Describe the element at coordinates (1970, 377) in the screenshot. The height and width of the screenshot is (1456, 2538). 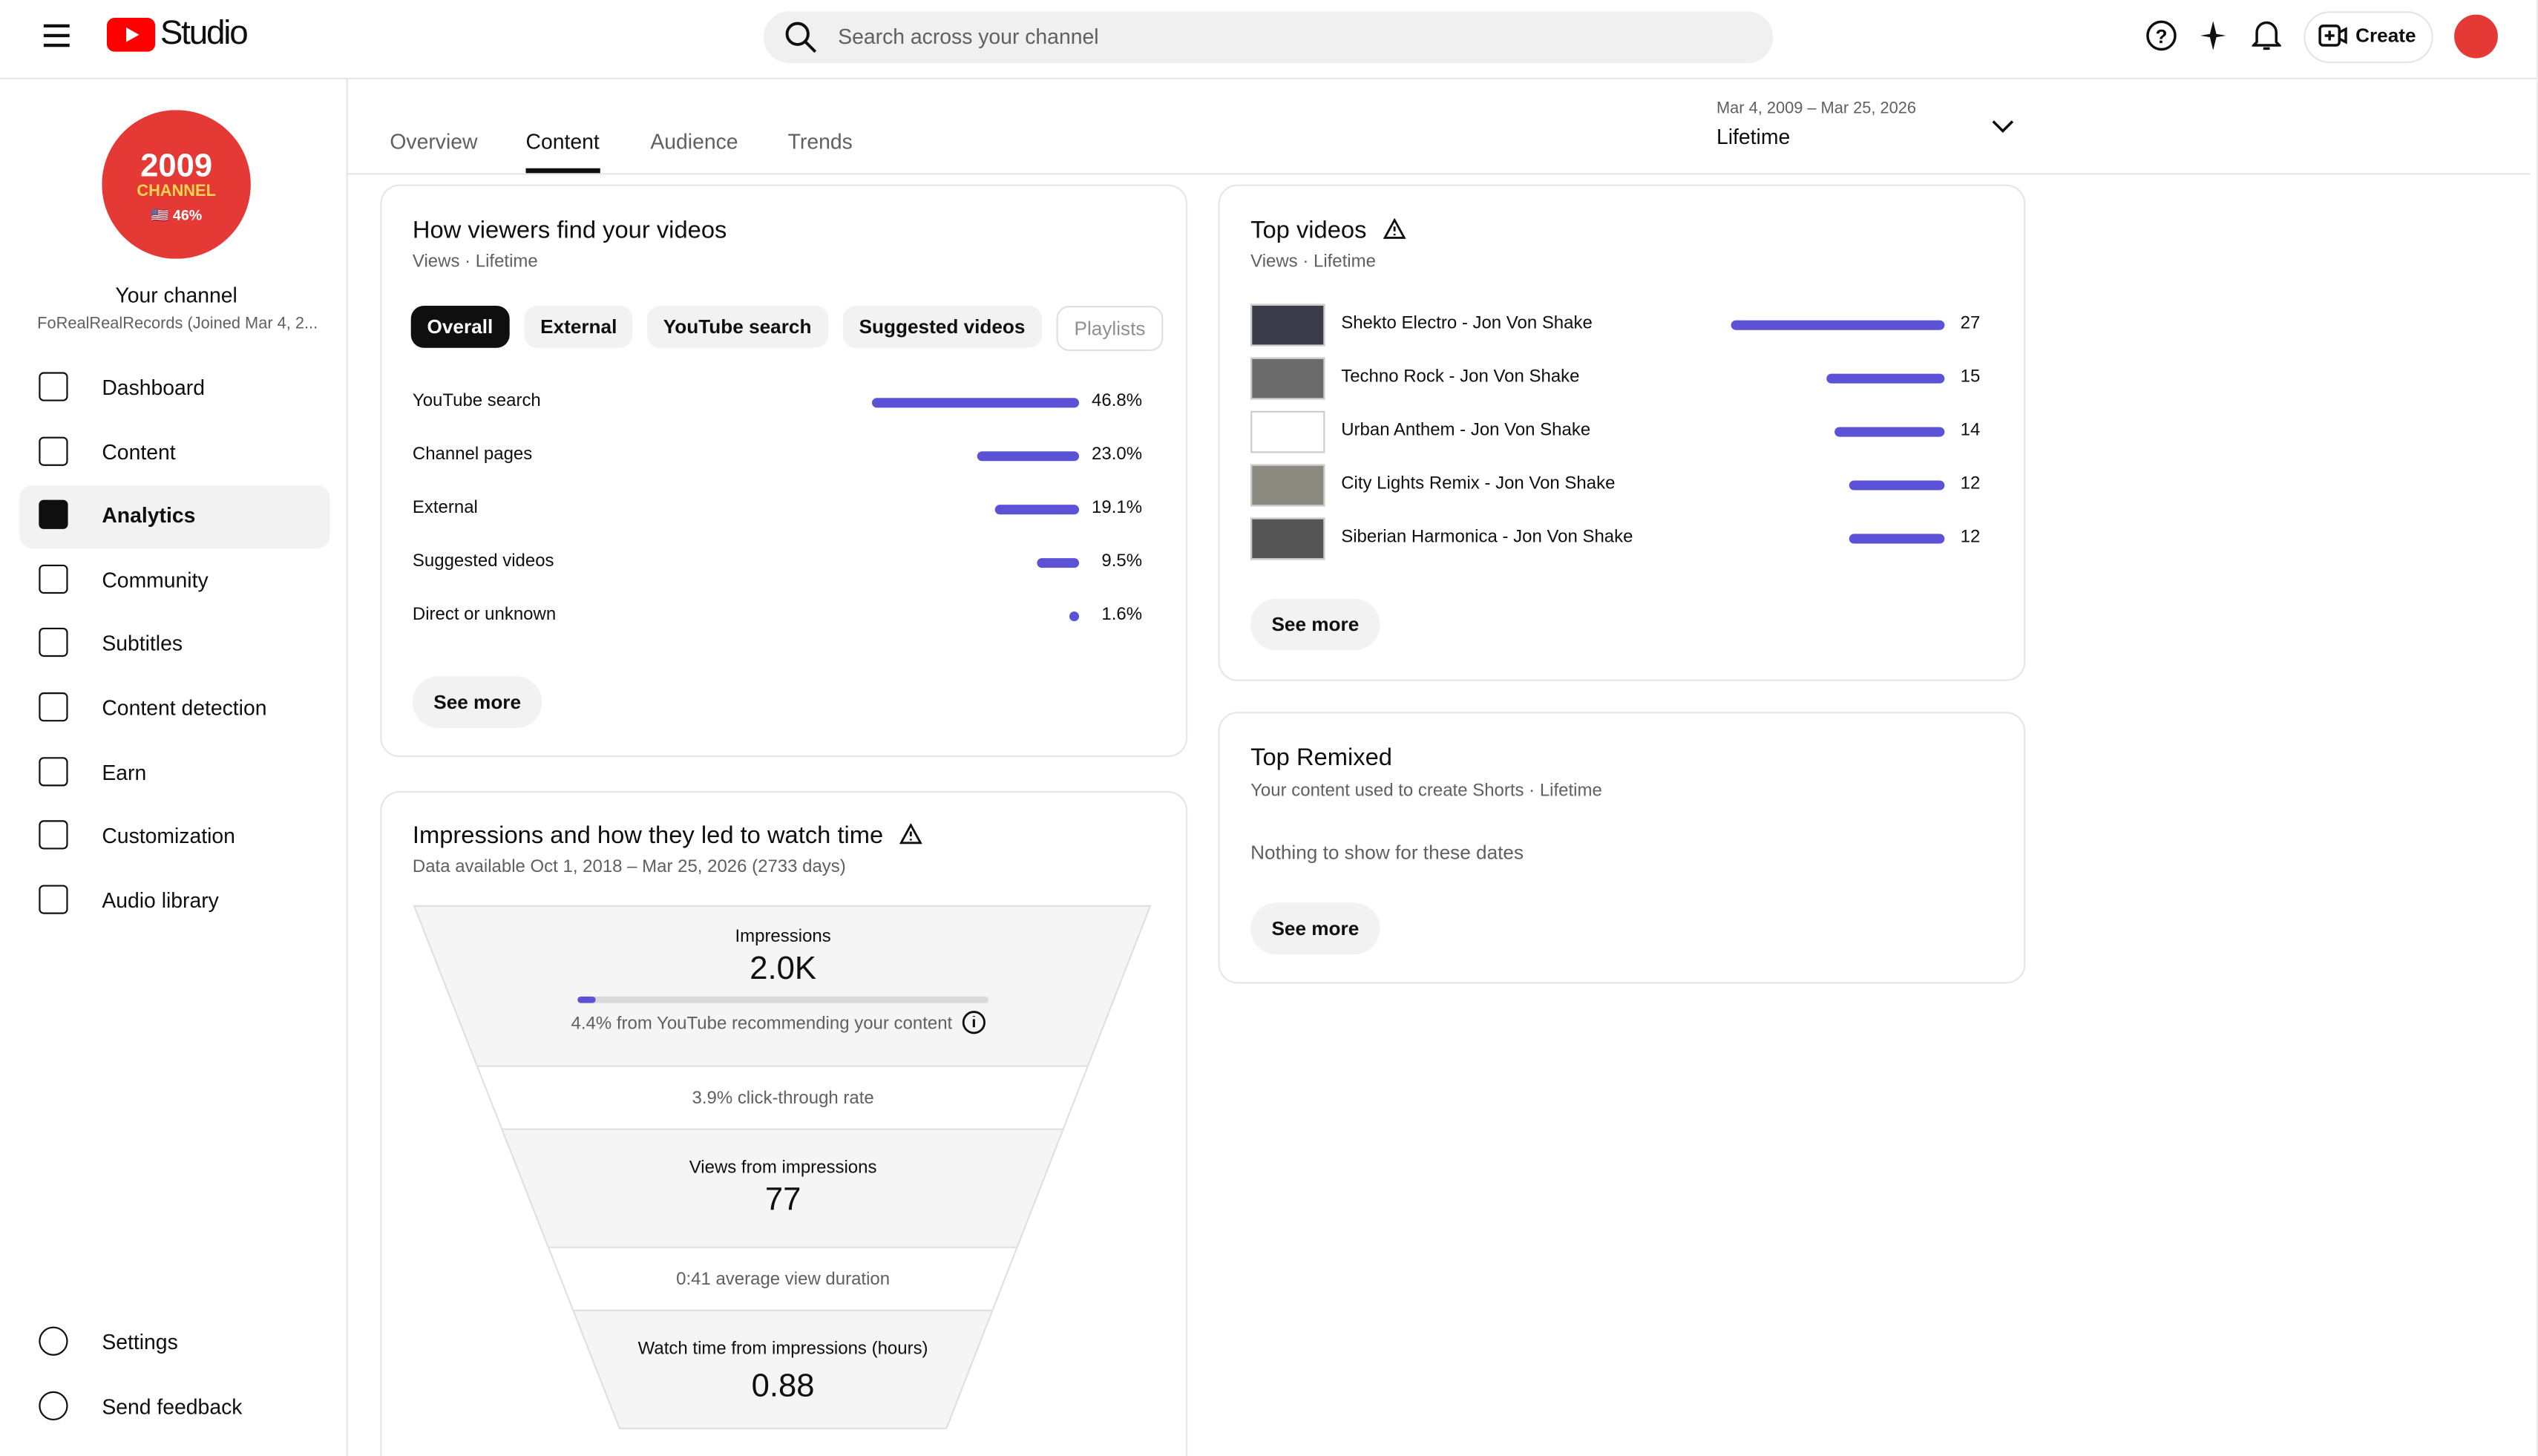
I see `views-value: 15` at that location.